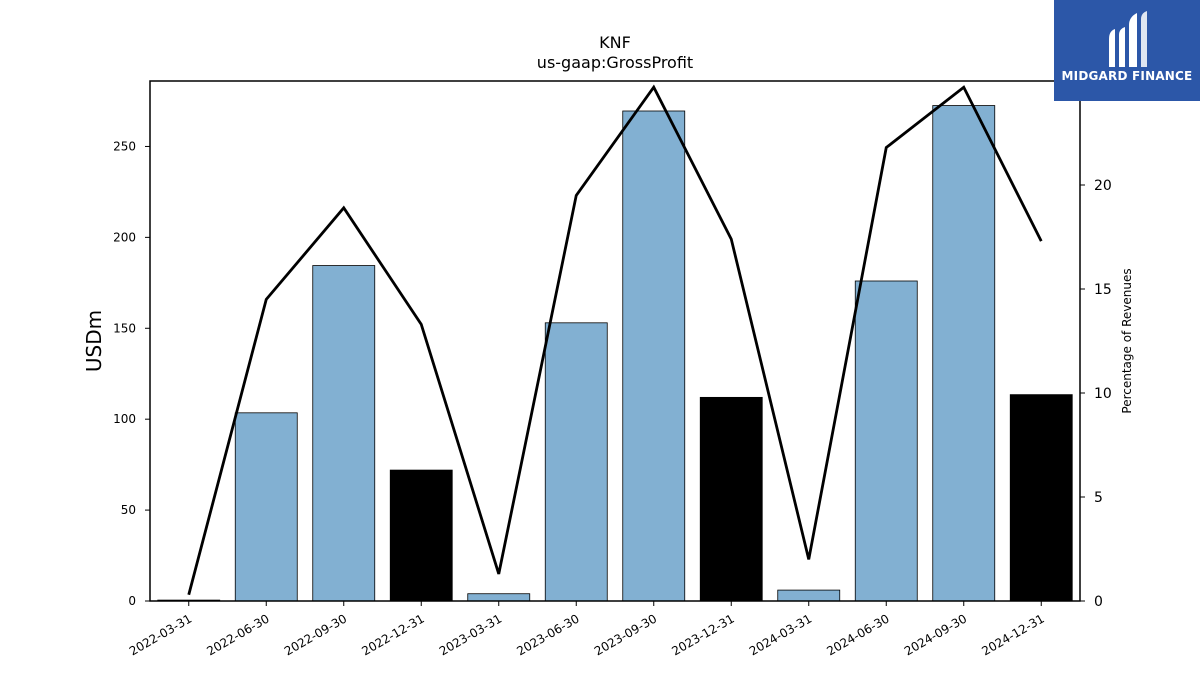  Describe the element at coordinates (160, 634) in the screenshot. I see `x-tick-label: 2022-03-31` at that location.